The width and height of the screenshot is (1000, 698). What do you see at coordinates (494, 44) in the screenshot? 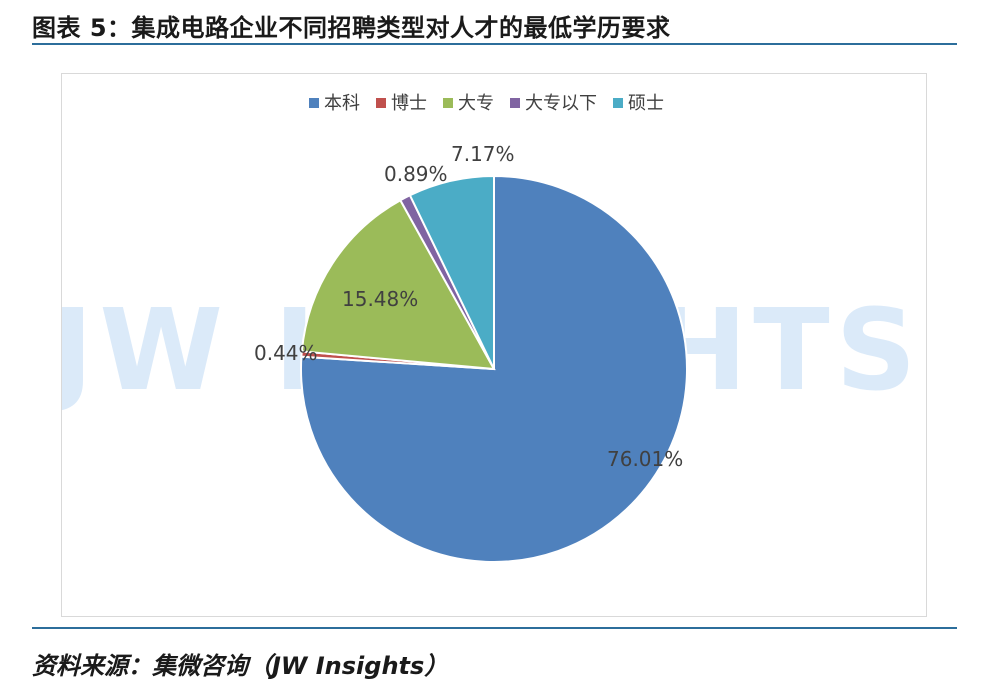
I see `title-rule` at bounding box center [494, 44].